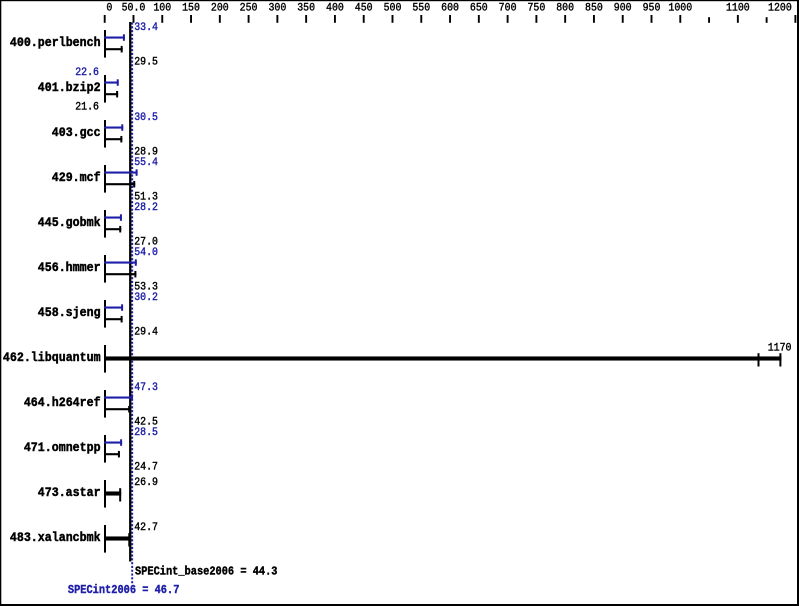 The image size is (799, 606). Describe the element at coordinates (146, 467) in the screenshot. I see `svg-text: 24.7` at that location.